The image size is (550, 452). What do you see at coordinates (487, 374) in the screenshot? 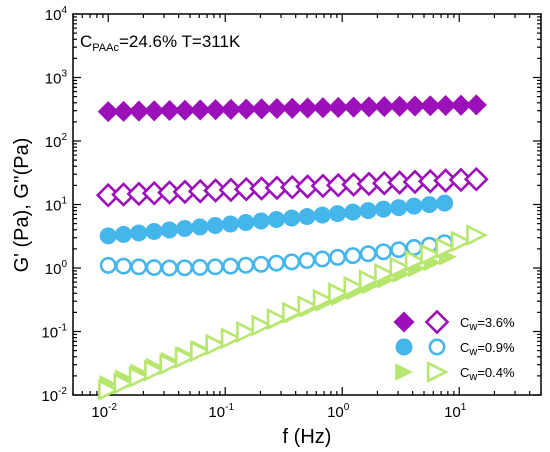
I see `legend-label: Cw=0.4%` at bounding box center [487, 374].